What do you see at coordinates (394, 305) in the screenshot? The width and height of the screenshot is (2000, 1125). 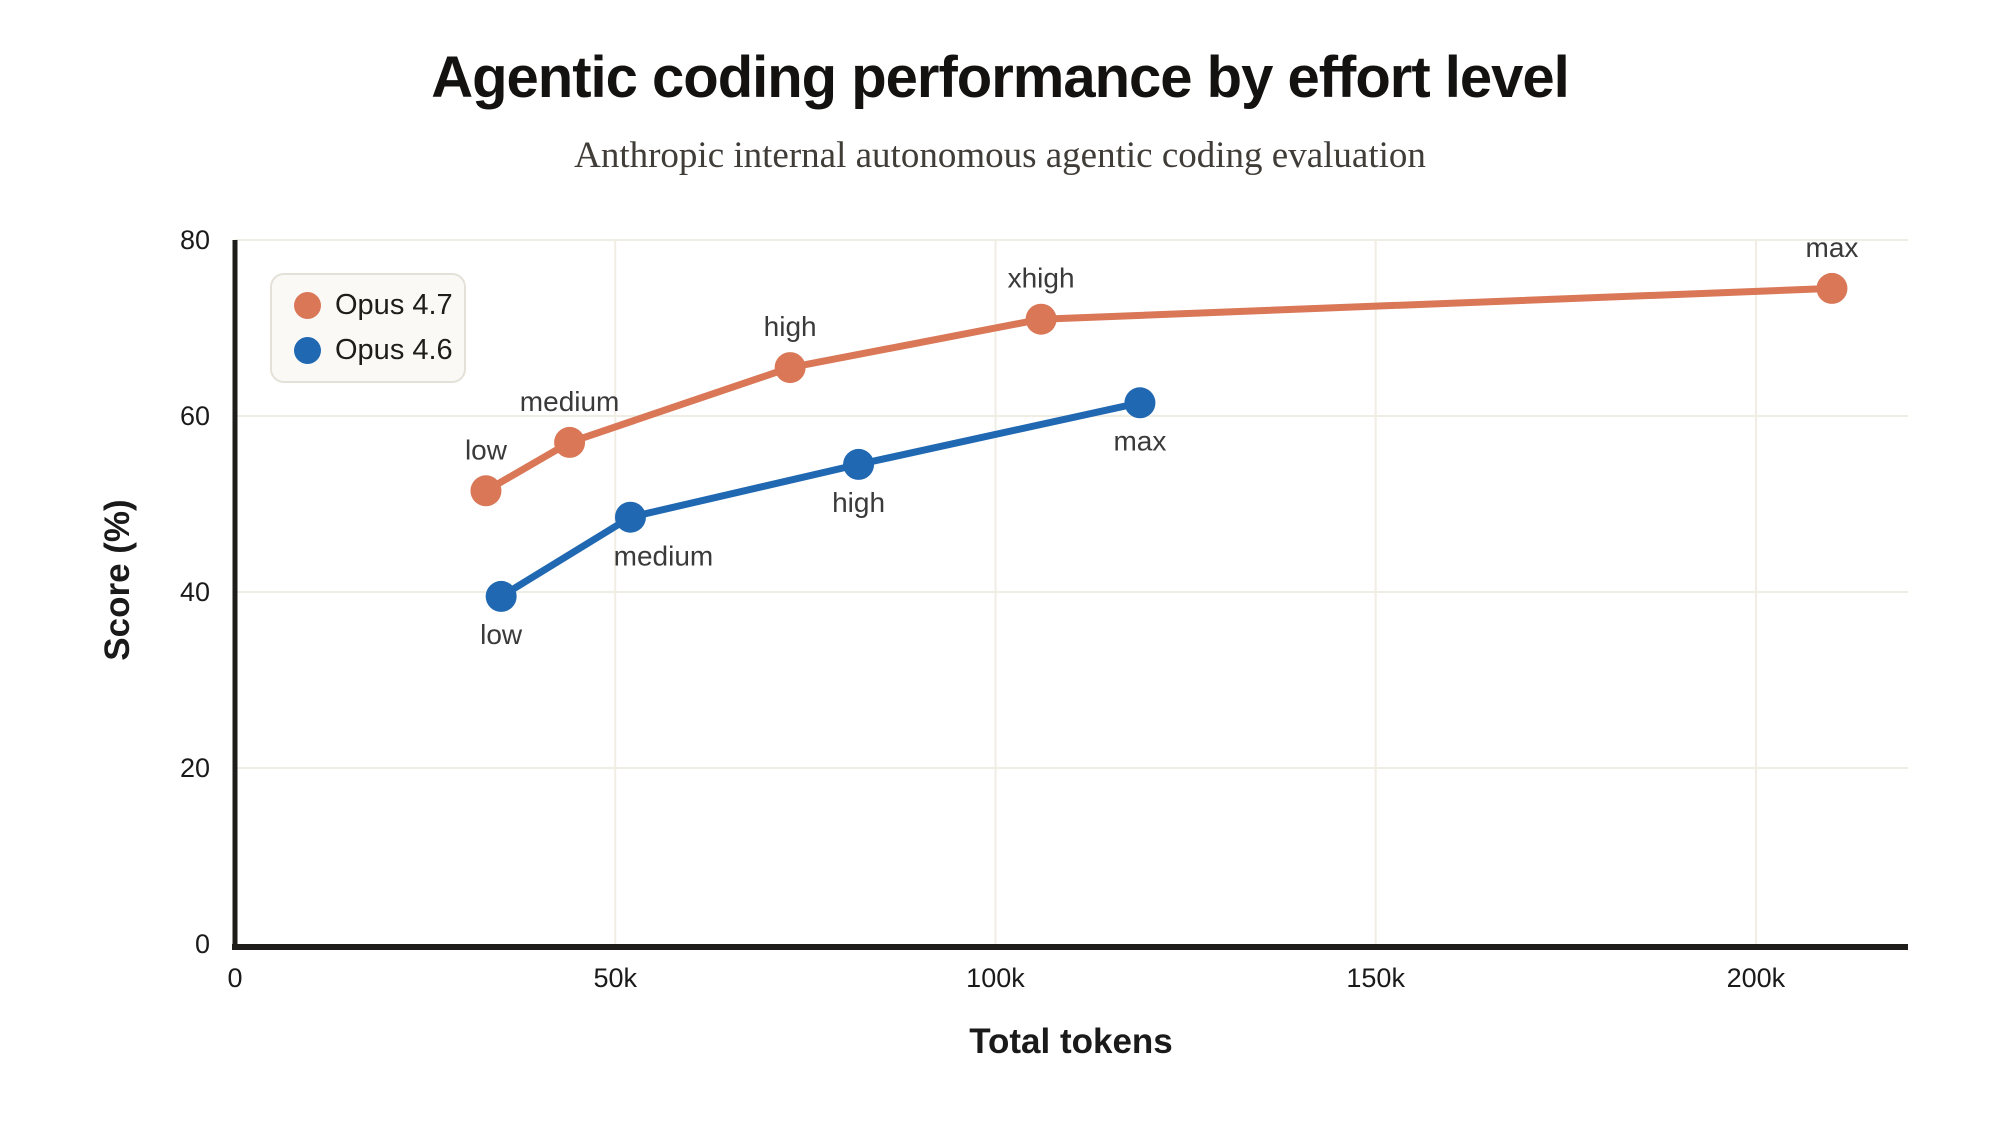 I see `legend-label-opus-4-7: Opus 4.7` at bounding box center [394, 305].